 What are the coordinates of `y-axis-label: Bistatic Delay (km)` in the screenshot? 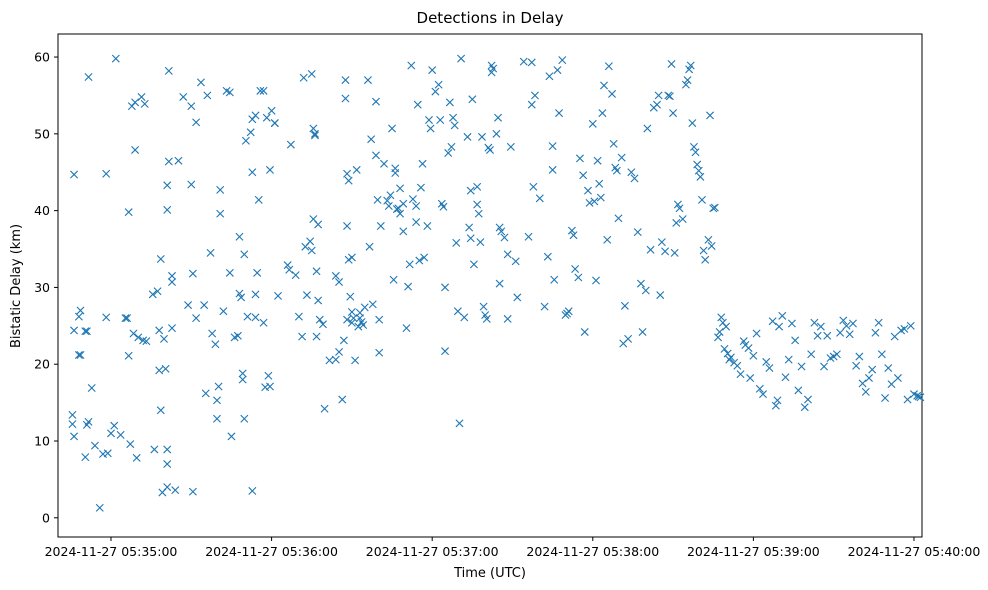 It's located at (16, 286).